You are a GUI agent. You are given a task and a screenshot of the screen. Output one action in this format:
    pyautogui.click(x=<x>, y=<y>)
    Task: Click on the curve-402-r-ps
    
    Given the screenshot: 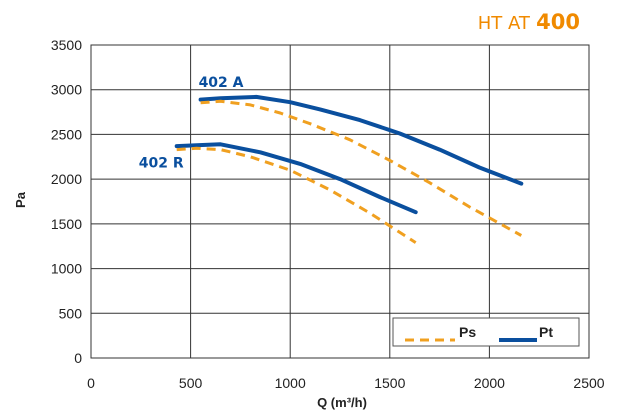 What is the action you would take?
    pyautogui.click(x=296, y=195)
    